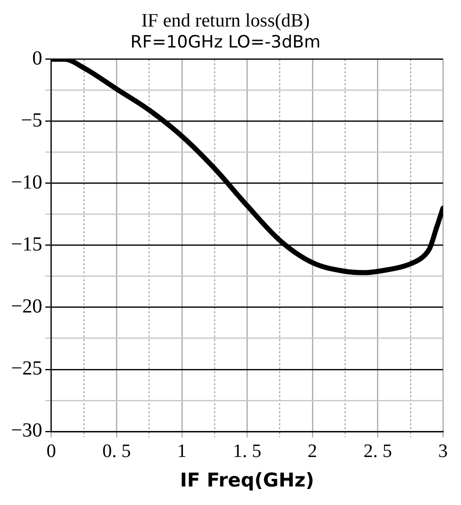 This screenshot has width=461, height=505. Describe the element at coordinates (313, 451) in the screenshot. I see `x-tick-label: 2` at that location.